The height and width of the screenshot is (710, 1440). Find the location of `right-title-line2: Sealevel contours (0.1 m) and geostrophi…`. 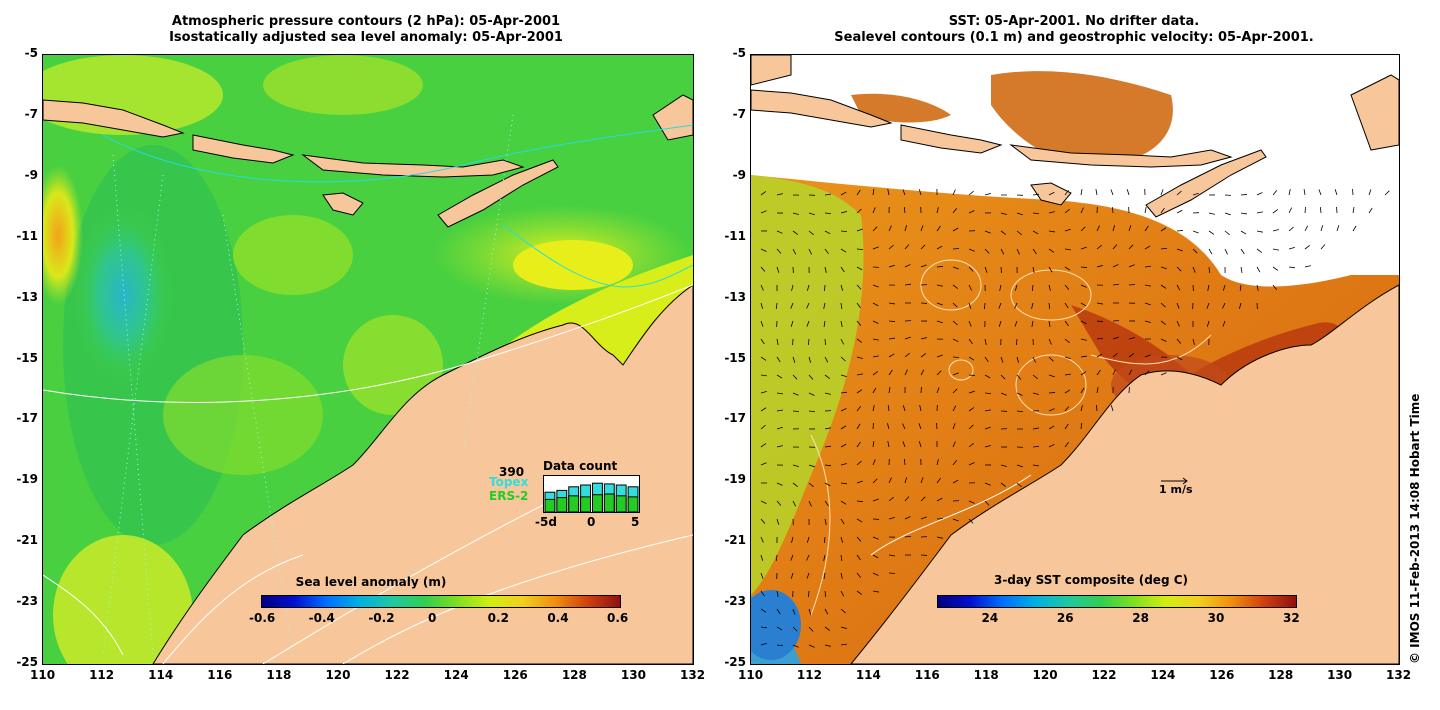

right-title-line2: Sealevel contours (0.1 m) and geostrophi… is located at coordinates (1074, 37).